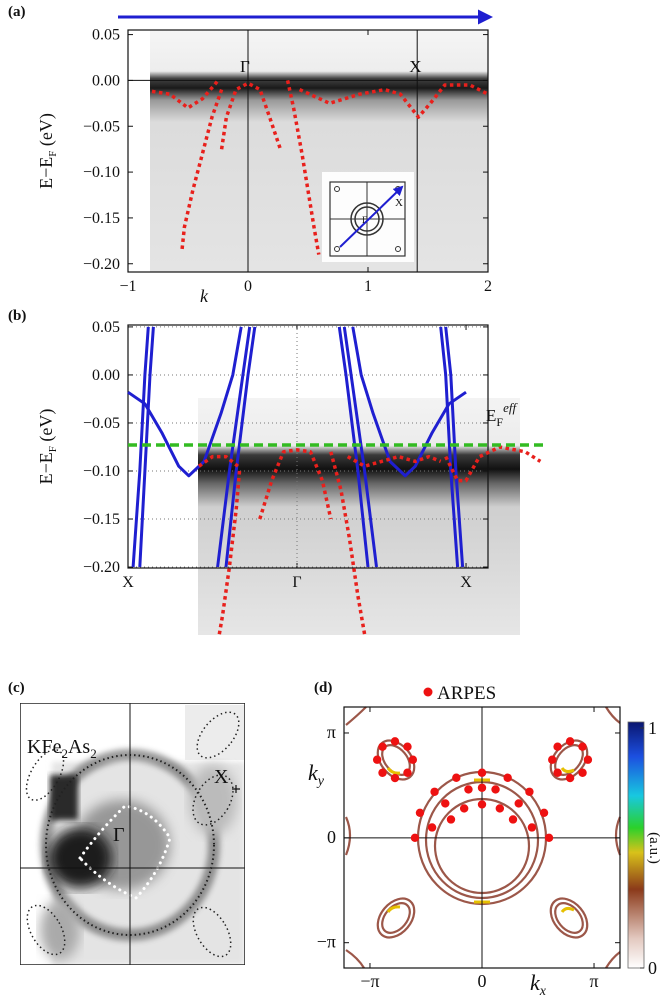 Image resolution: width=660 pixels, height=998 pixels. What do you see at coordinates (510, 407) in the screenshot?
I see `ref-line-label-part: eff` at bounding box center [510, 407].